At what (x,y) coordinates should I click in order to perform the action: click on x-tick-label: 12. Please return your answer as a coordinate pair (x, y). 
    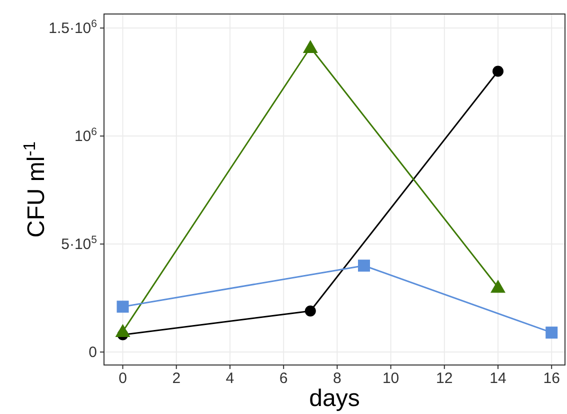
    Looking at the image, I should click on (444, 378).